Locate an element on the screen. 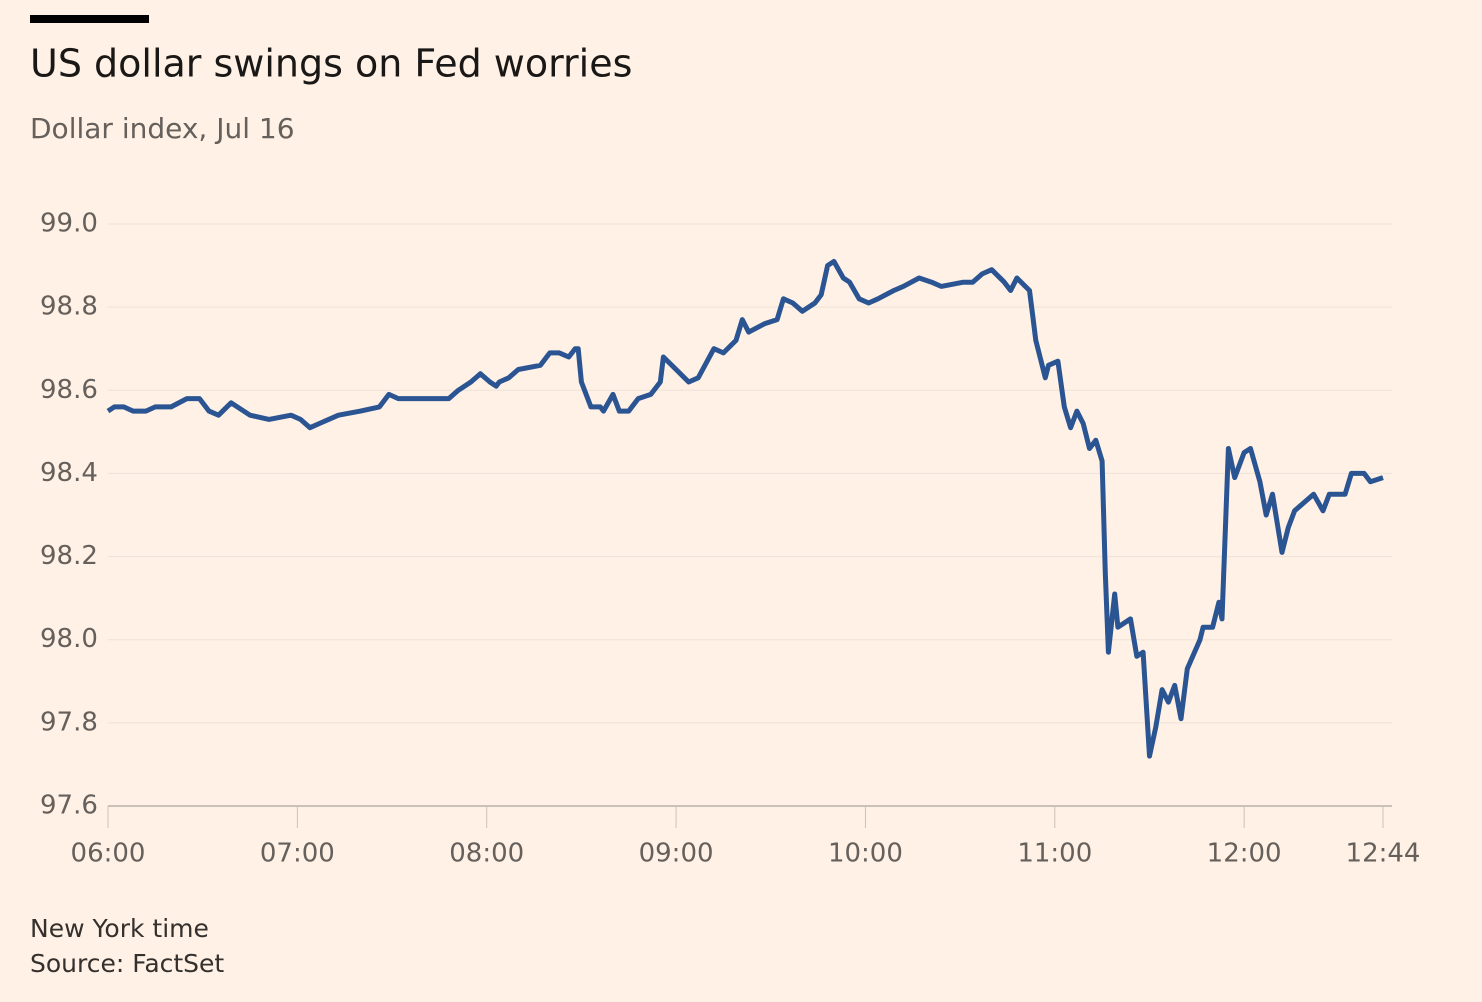  x-tick-label: 12:00 is located at coordinates (1244, 854).